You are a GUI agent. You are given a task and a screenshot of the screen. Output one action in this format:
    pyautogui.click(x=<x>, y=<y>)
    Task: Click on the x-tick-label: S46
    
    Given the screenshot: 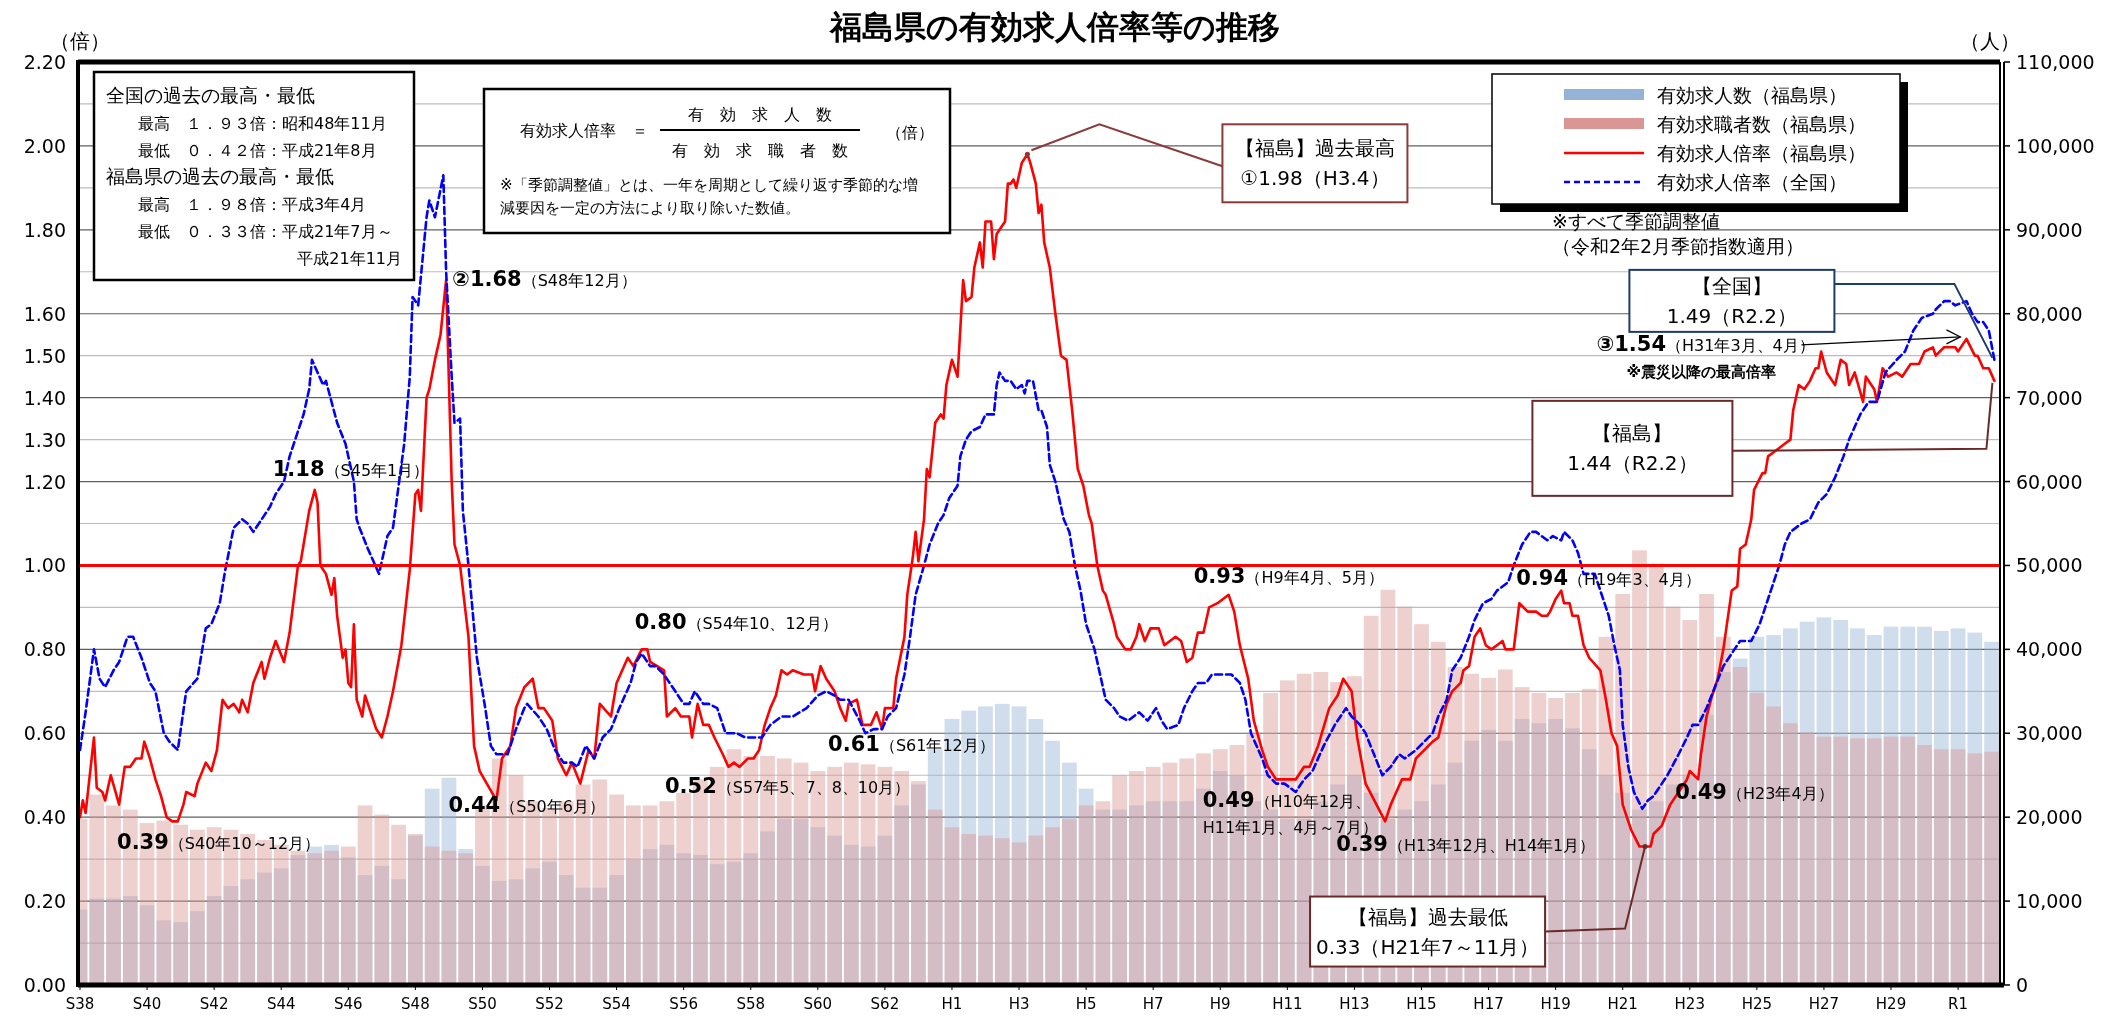 What is the action you would take?
    pyautogui.click(x=348, y=1004)
    